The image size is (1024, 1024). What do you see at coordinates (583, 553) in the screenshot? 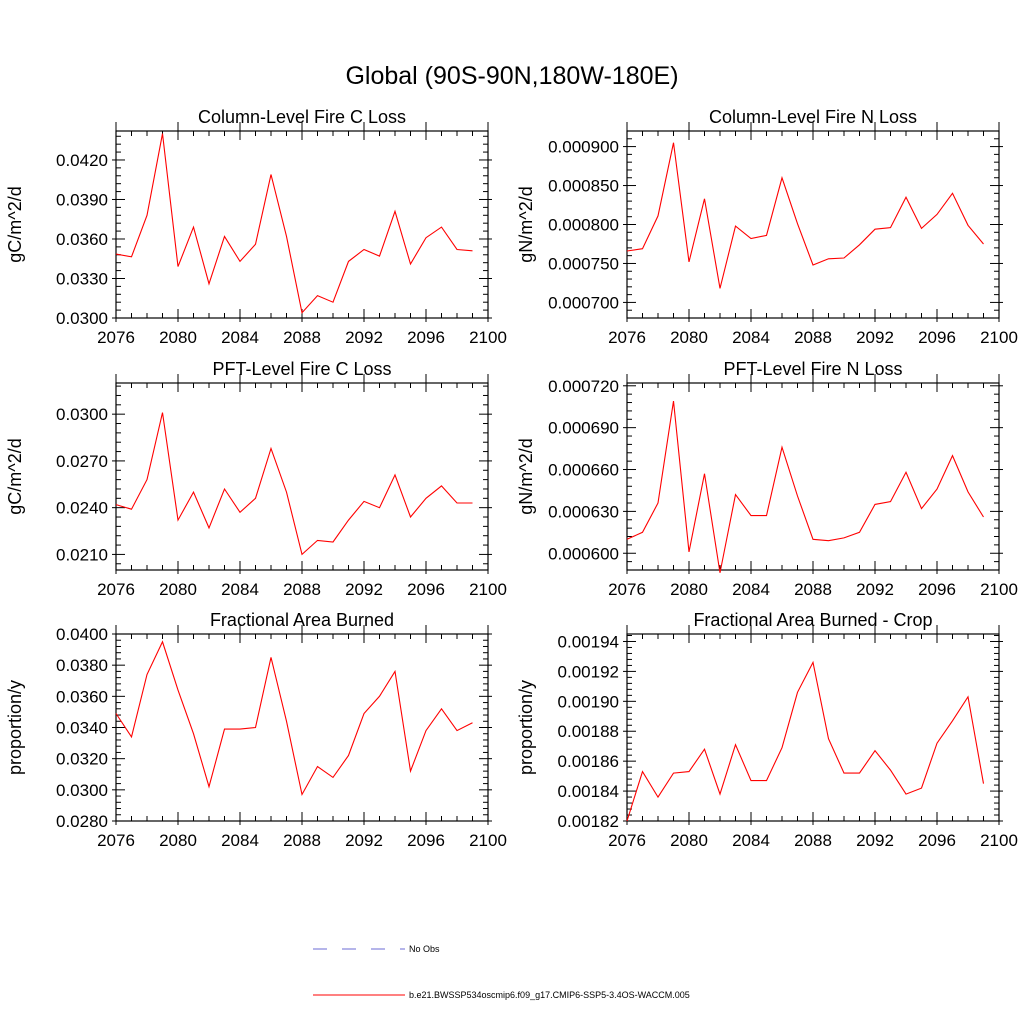
I see `y-tick-label: 0.000600` at bounding box center [583, 553].